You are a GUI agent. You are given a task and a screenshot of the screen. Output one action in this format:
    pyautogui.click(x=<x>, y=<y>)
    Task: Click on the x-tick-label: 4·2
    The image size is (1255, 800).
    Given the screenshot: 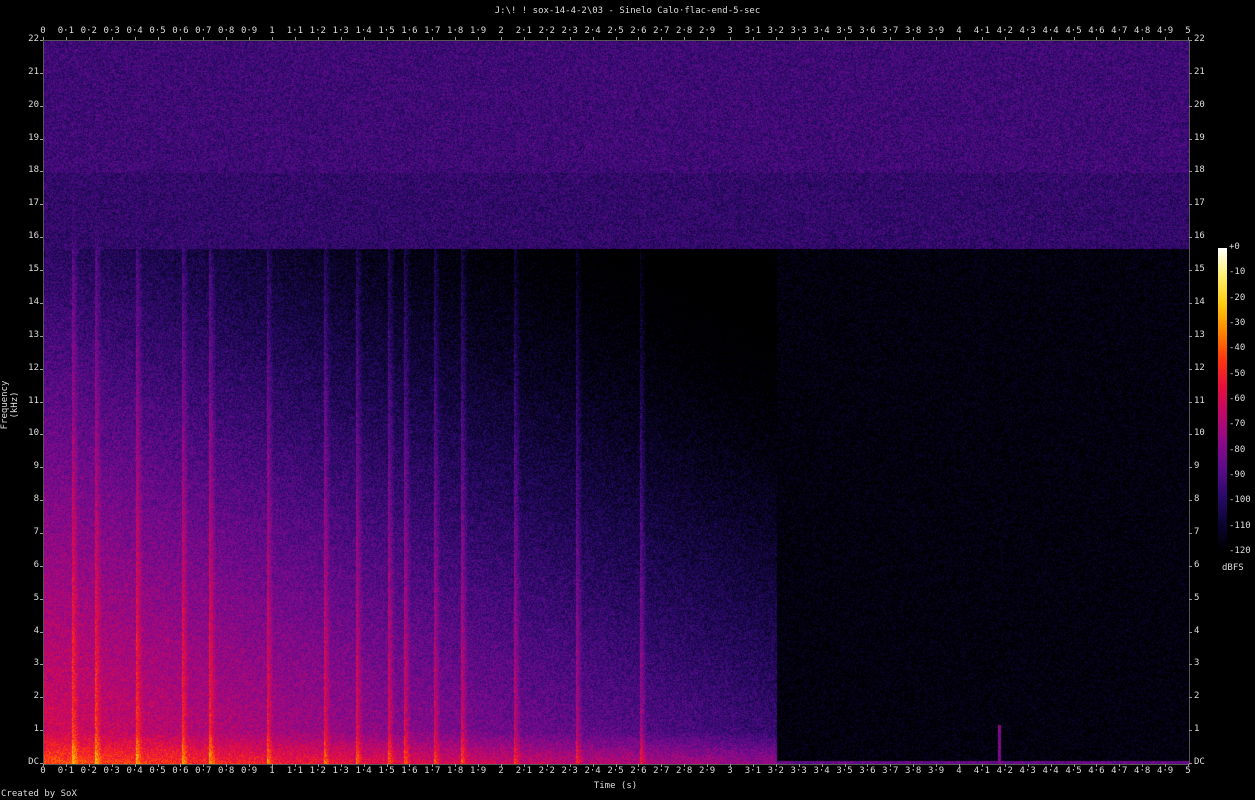 What is the action you would take?
    pyautogui.click(x=1004, y=771)
    